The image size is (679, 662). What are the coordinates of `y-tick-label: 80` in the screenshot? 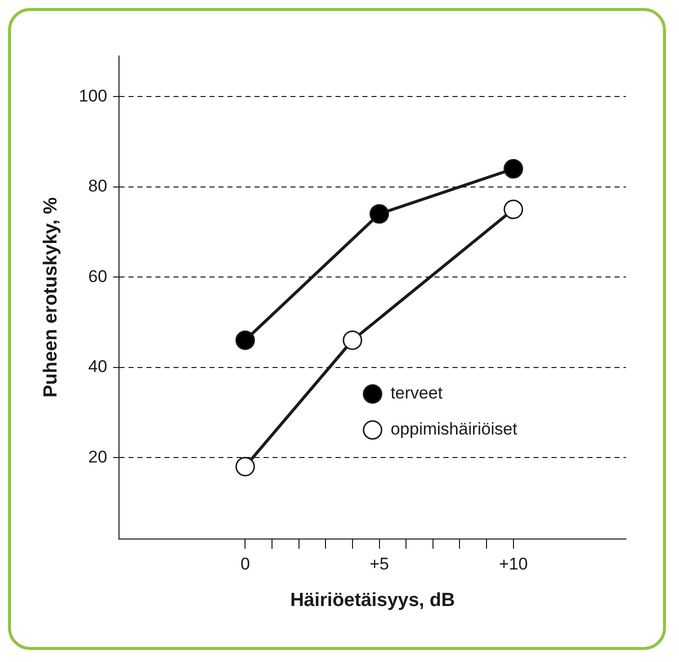 It's located at (98, 186).